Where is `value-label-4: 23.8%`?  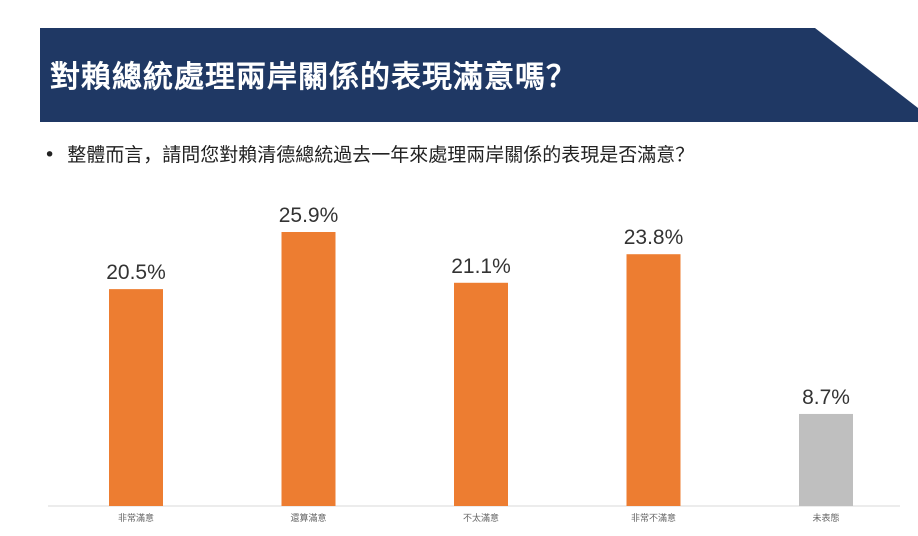
value-label-4: 23.8% is located at coordinates (654, 237).